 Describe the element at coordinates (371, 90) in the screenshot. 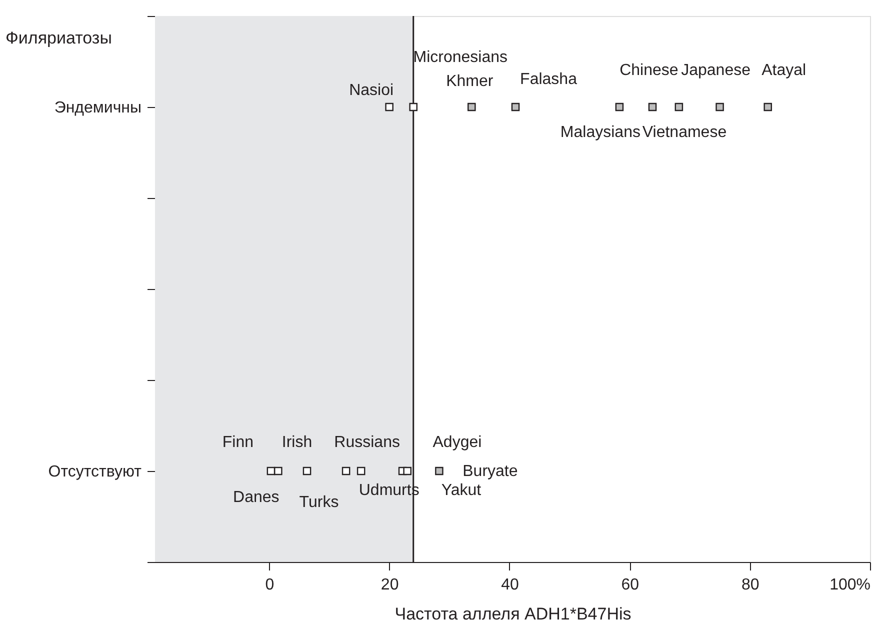

I see `annotation: Nasioi` at that location.